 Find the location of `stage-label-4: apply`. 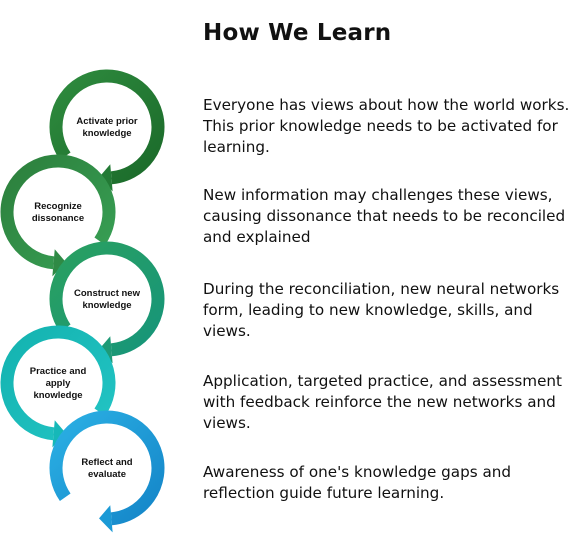

stage-label-4: apply is located at coordinates (59, 383).